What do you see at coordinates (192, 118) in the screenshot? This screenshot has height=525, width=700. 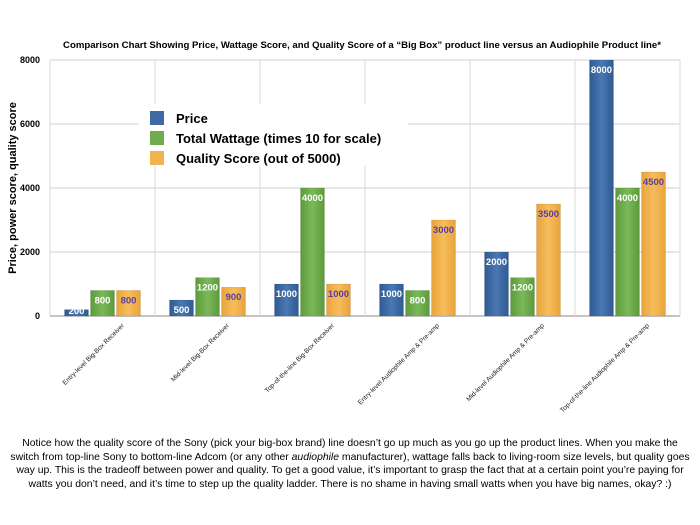 I see `legend-label: Price` at bounding box center [192, 118].